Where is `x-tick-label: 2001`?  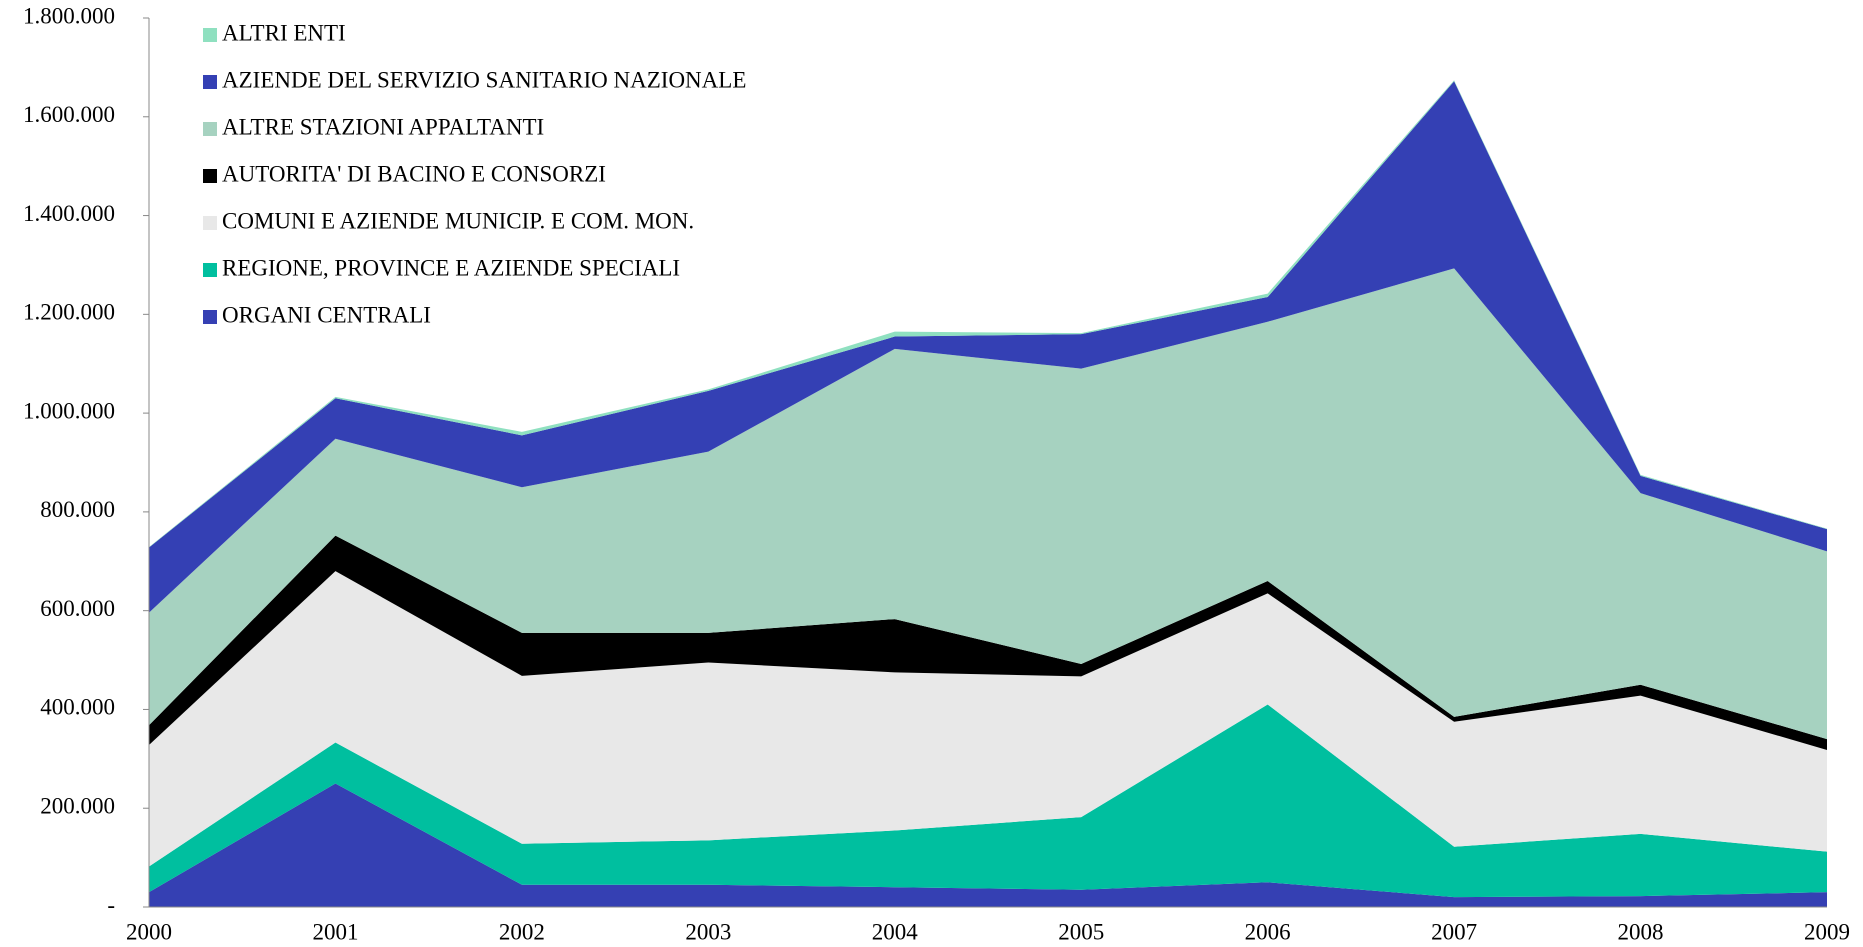 x-tick-label: 2001 is located at coordinates (335, 931).